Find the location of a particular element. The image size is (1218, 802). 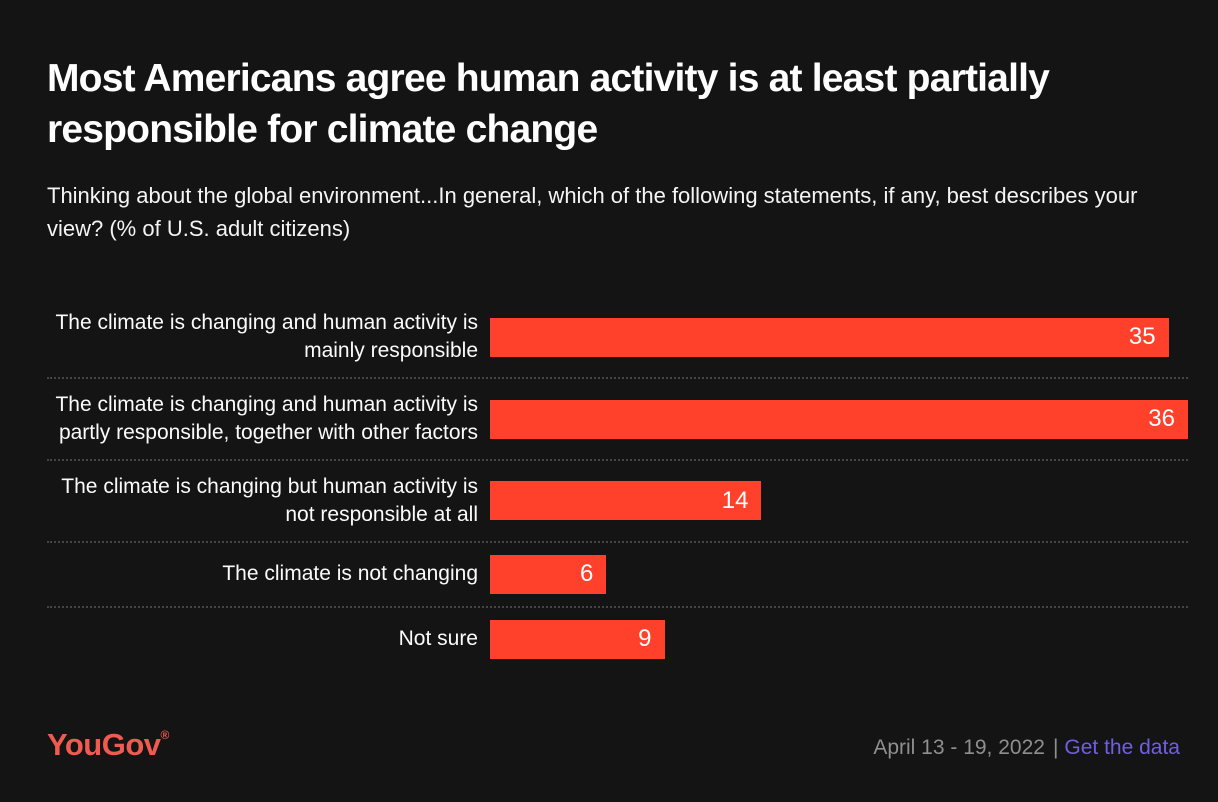

source-line: April 13 - 19, 2022 | Get the data is located at coordinates (1030, 748).